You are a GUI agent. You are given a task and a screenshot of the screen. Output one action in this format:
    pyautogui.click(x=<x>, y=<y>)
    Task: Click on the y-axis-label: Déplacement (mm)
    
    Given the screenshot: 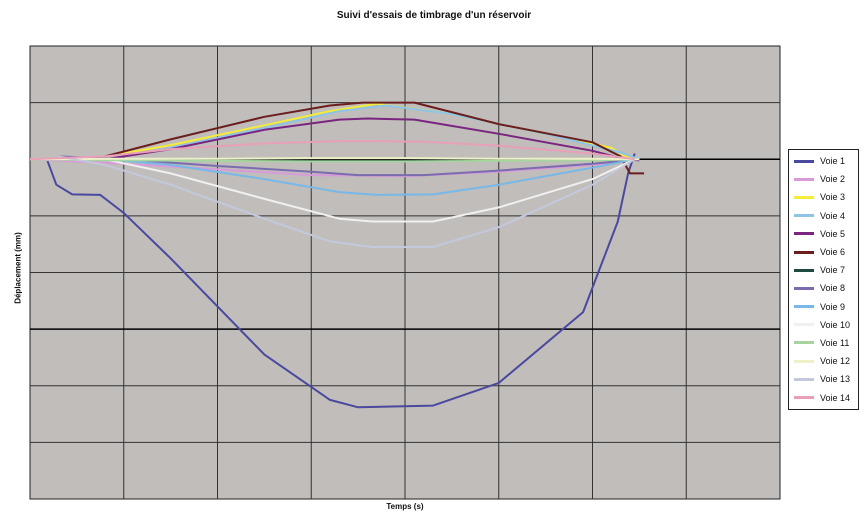 What is the action you would take?
    pyautogui.click(x=18, y=268)
    